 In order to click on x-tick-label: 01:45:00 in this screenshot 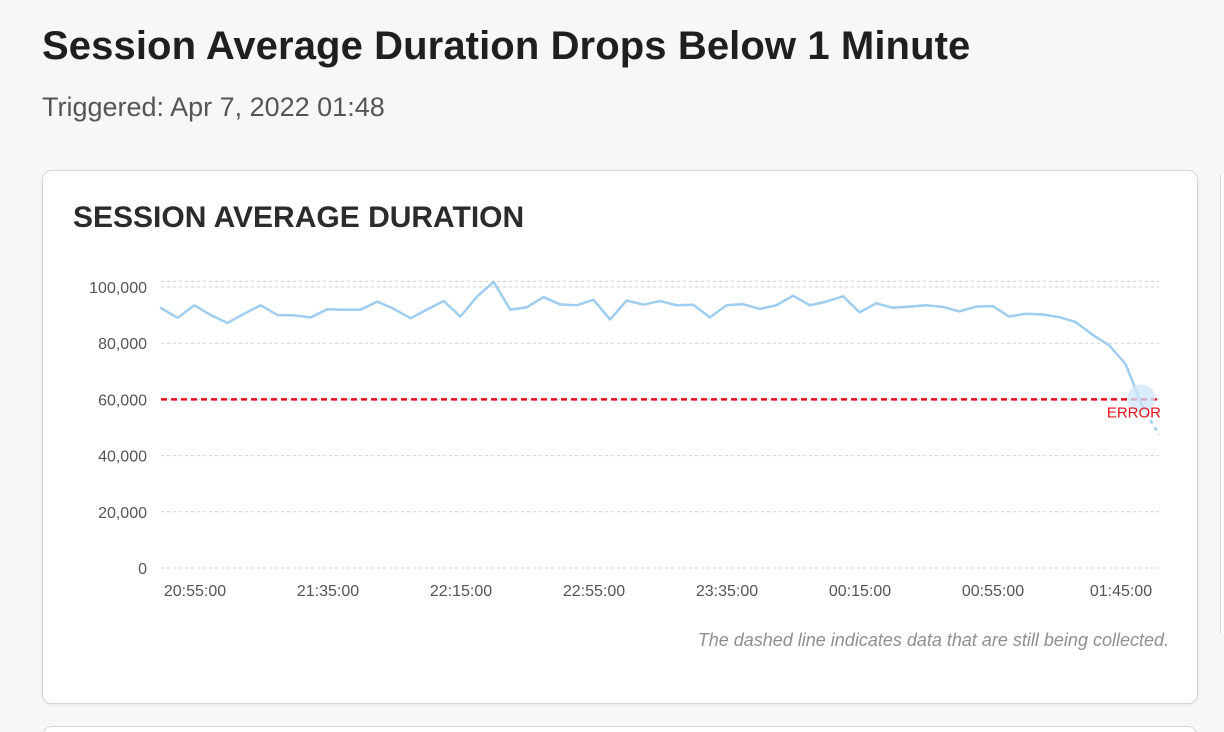, I will do `click(1121, 591)`.